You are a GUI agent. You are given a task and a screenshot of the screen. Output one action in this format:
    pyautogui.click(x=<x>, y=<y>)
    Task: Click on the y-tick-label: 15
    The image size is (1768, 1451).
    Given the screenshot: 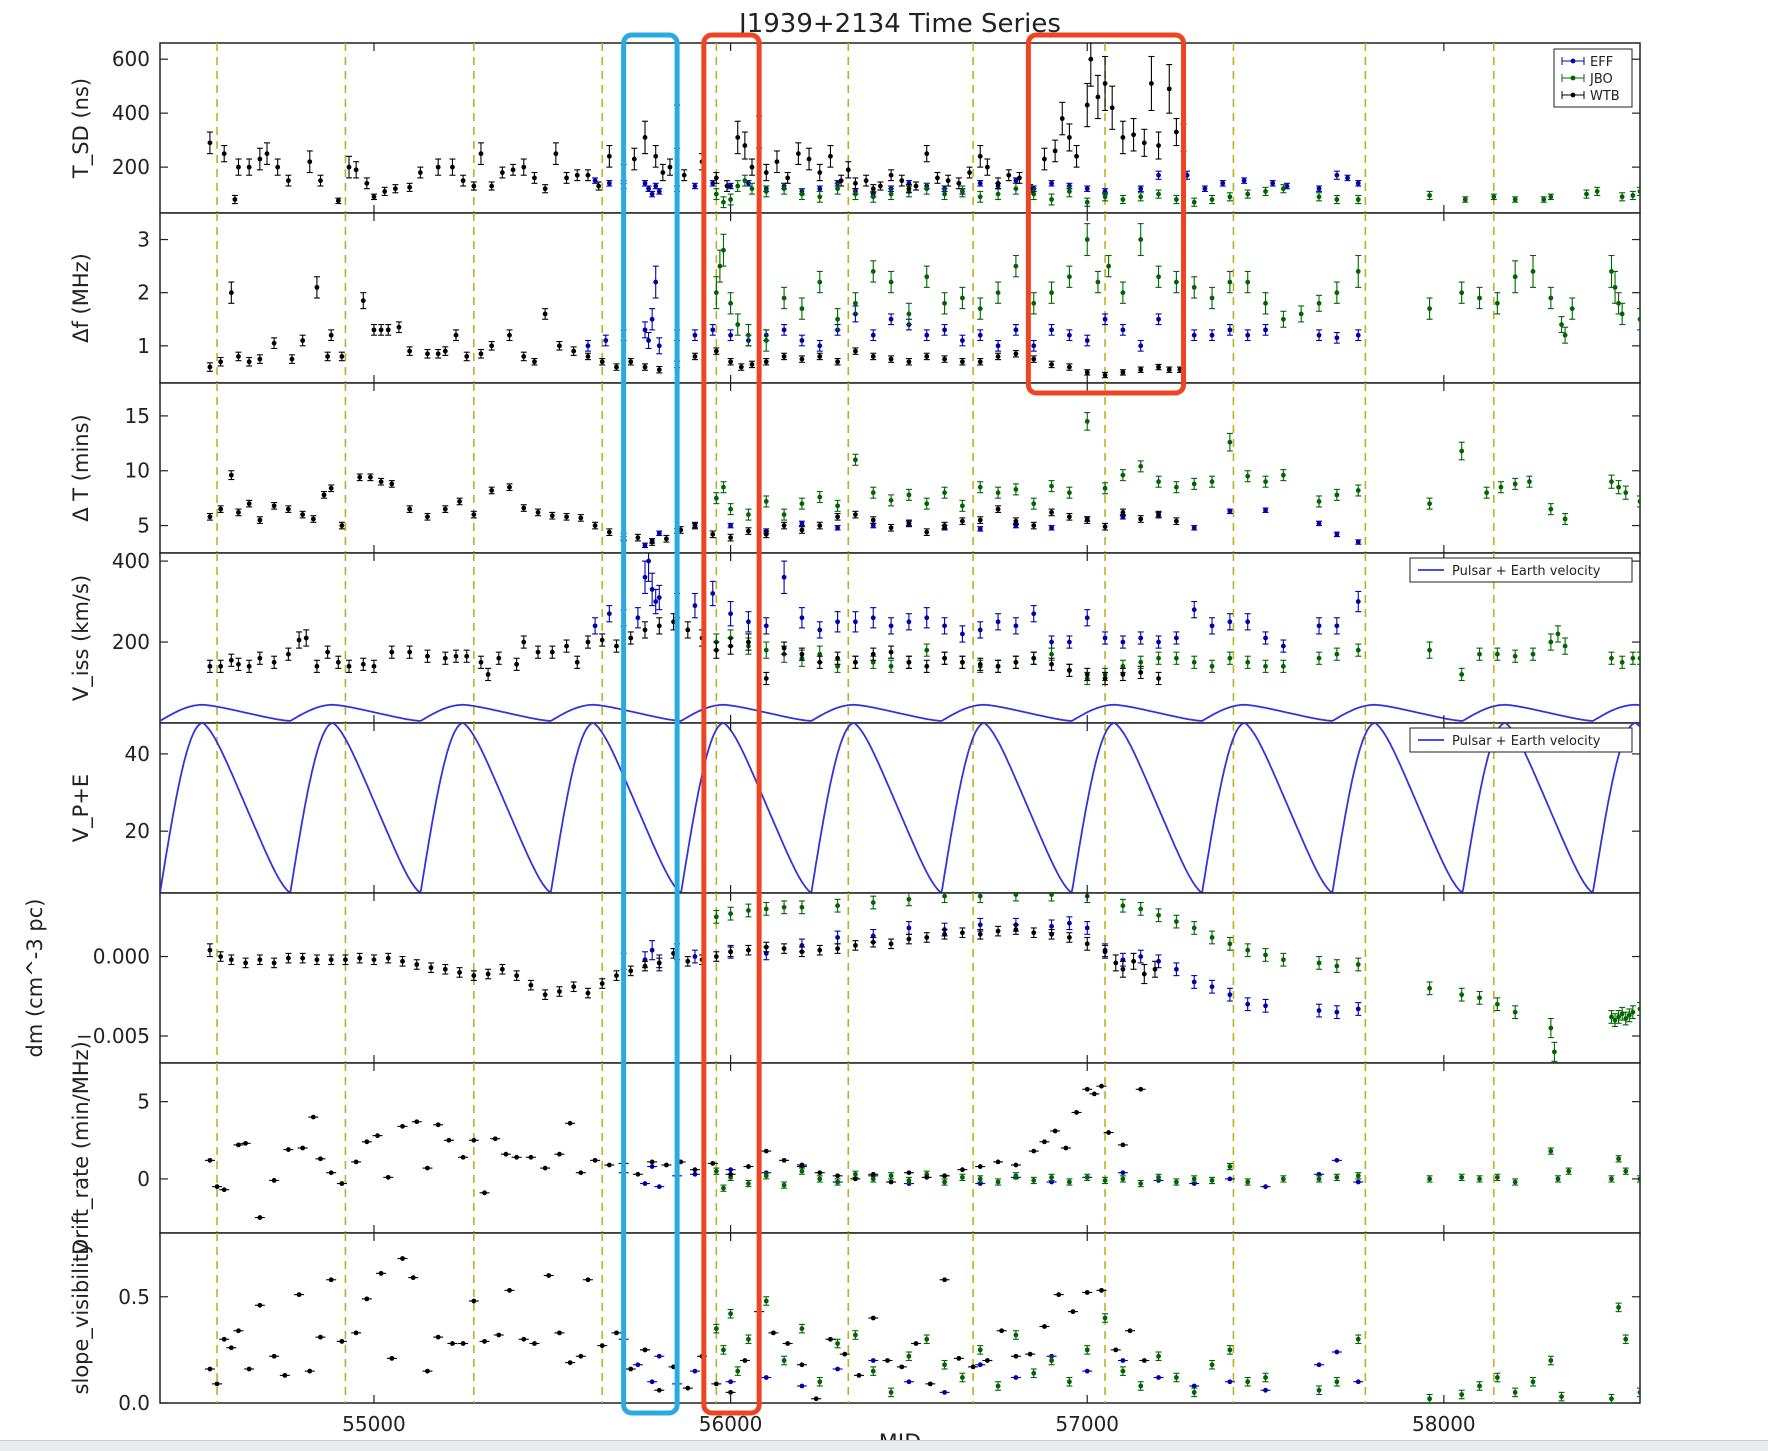 What is the action you would take?
    pyautogui.click(x=137, y=416)
    